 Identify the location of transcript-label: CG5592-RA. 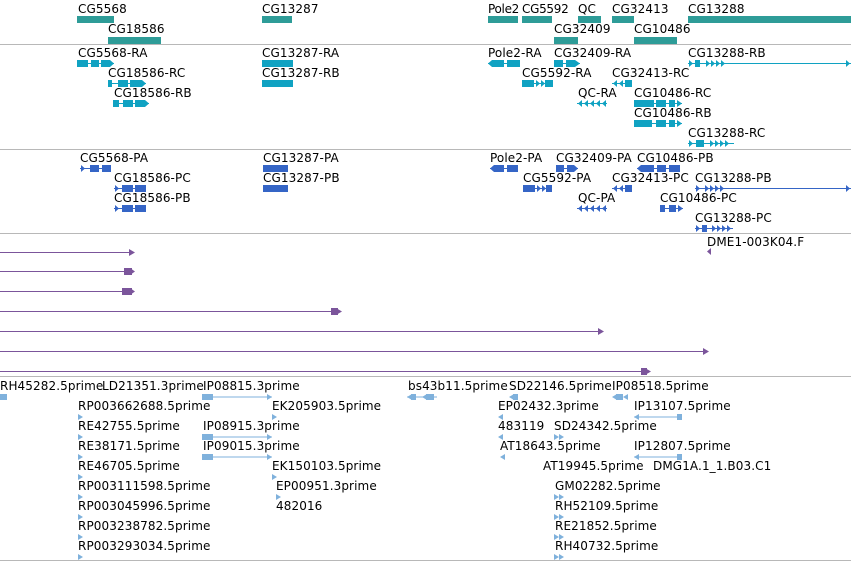
(557, 73).